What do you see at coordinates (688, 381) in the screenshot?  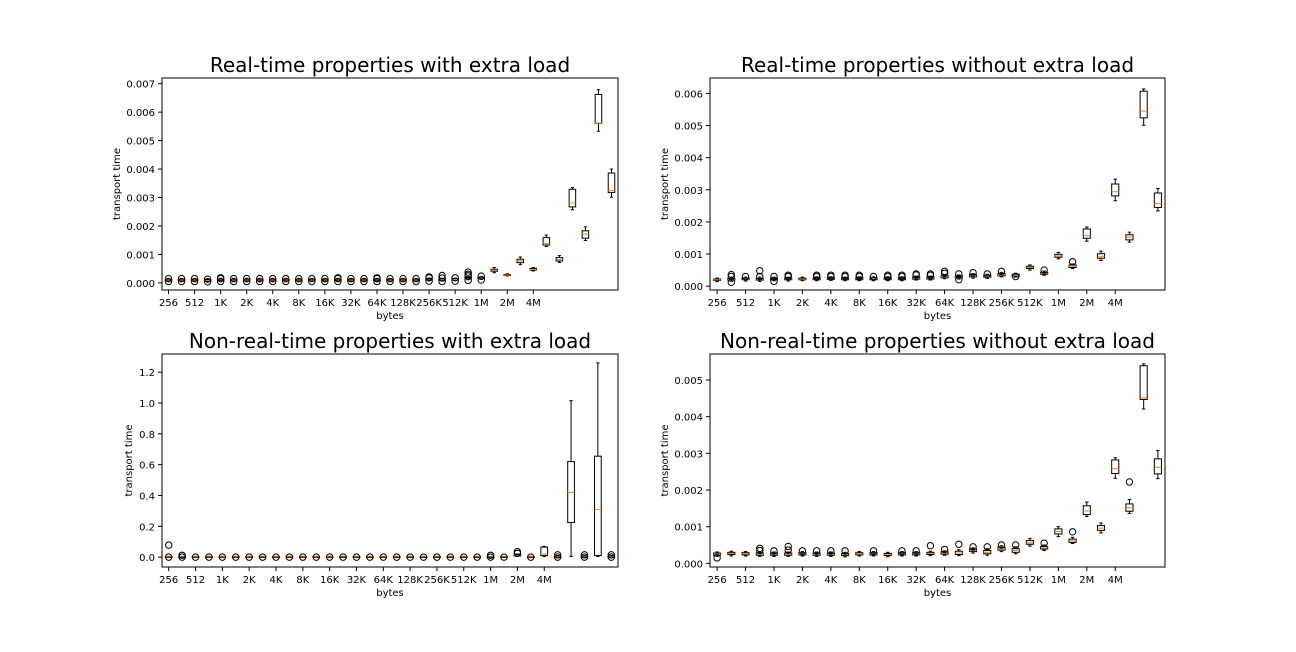 I see `y-tick-label: 0.005` at bounding box center [688, 381].